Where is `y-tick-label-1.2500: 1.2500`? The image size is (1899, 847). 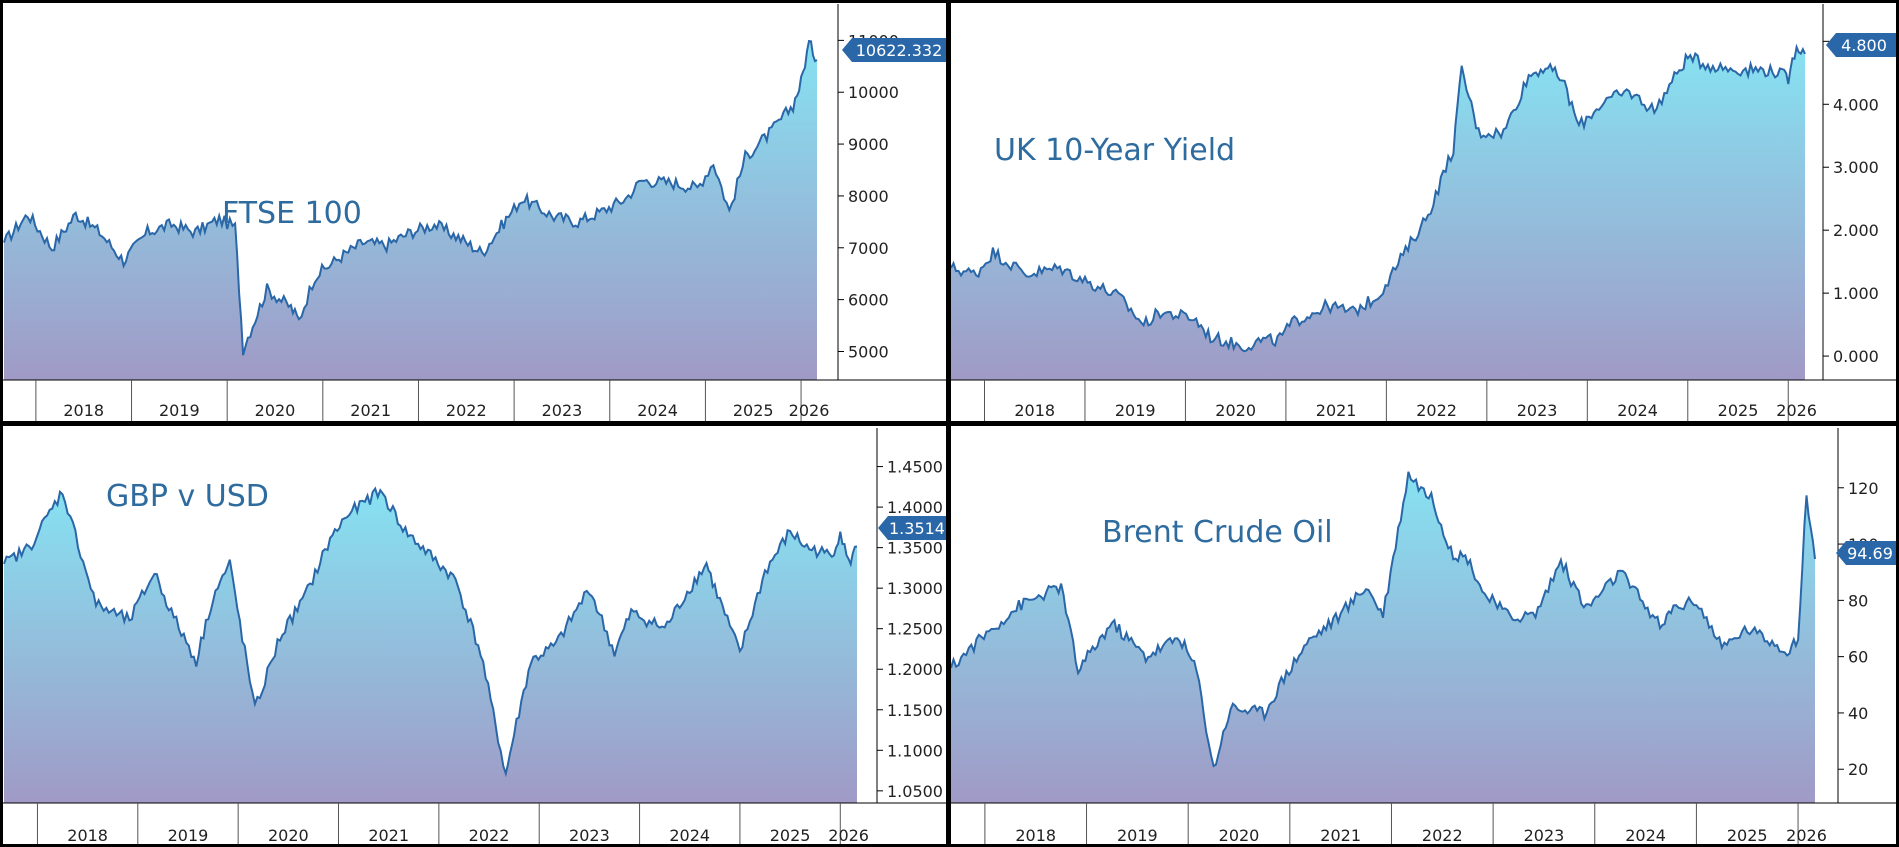 y-tick-label-1.2500: 1.2500 is located at coordinates (915, 629).